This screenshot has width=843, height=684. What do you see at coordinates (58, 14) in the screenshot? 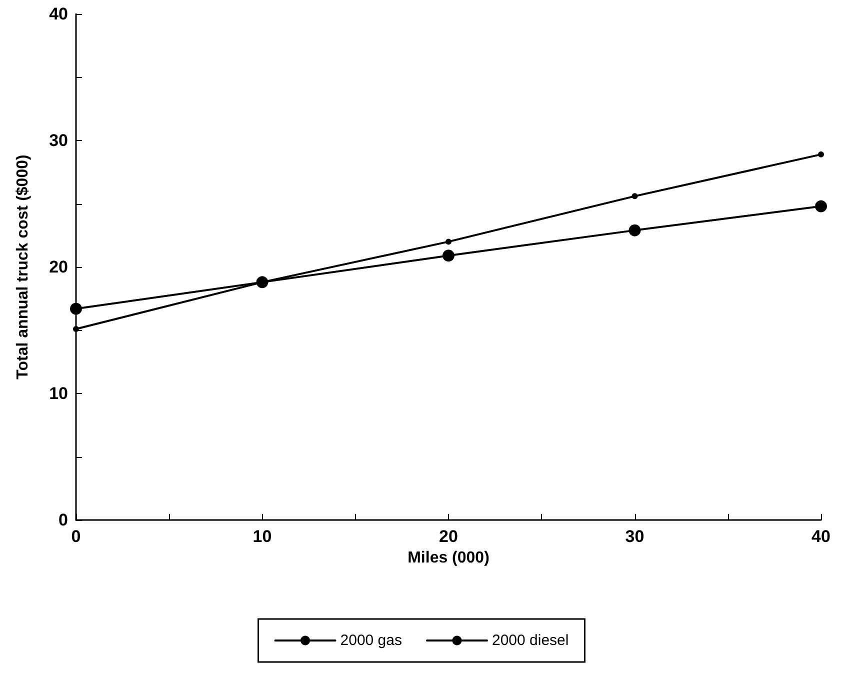
I see `y-tick-label: 40` at bounding box center [58, 14].